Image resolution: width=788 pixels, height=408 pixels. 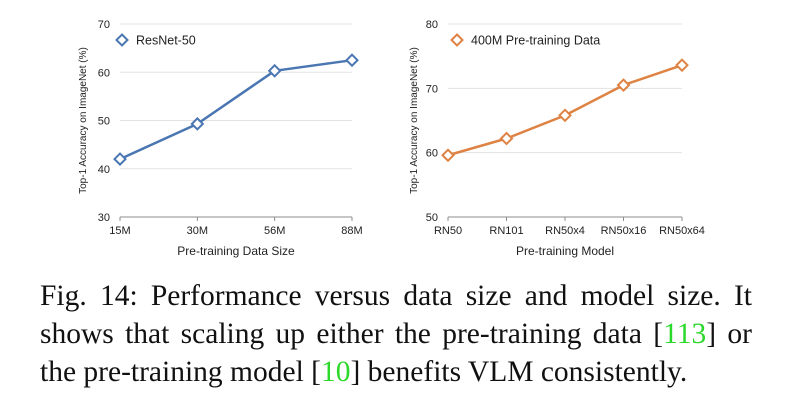 I want to click on series-line, so click(x=236, y=109).